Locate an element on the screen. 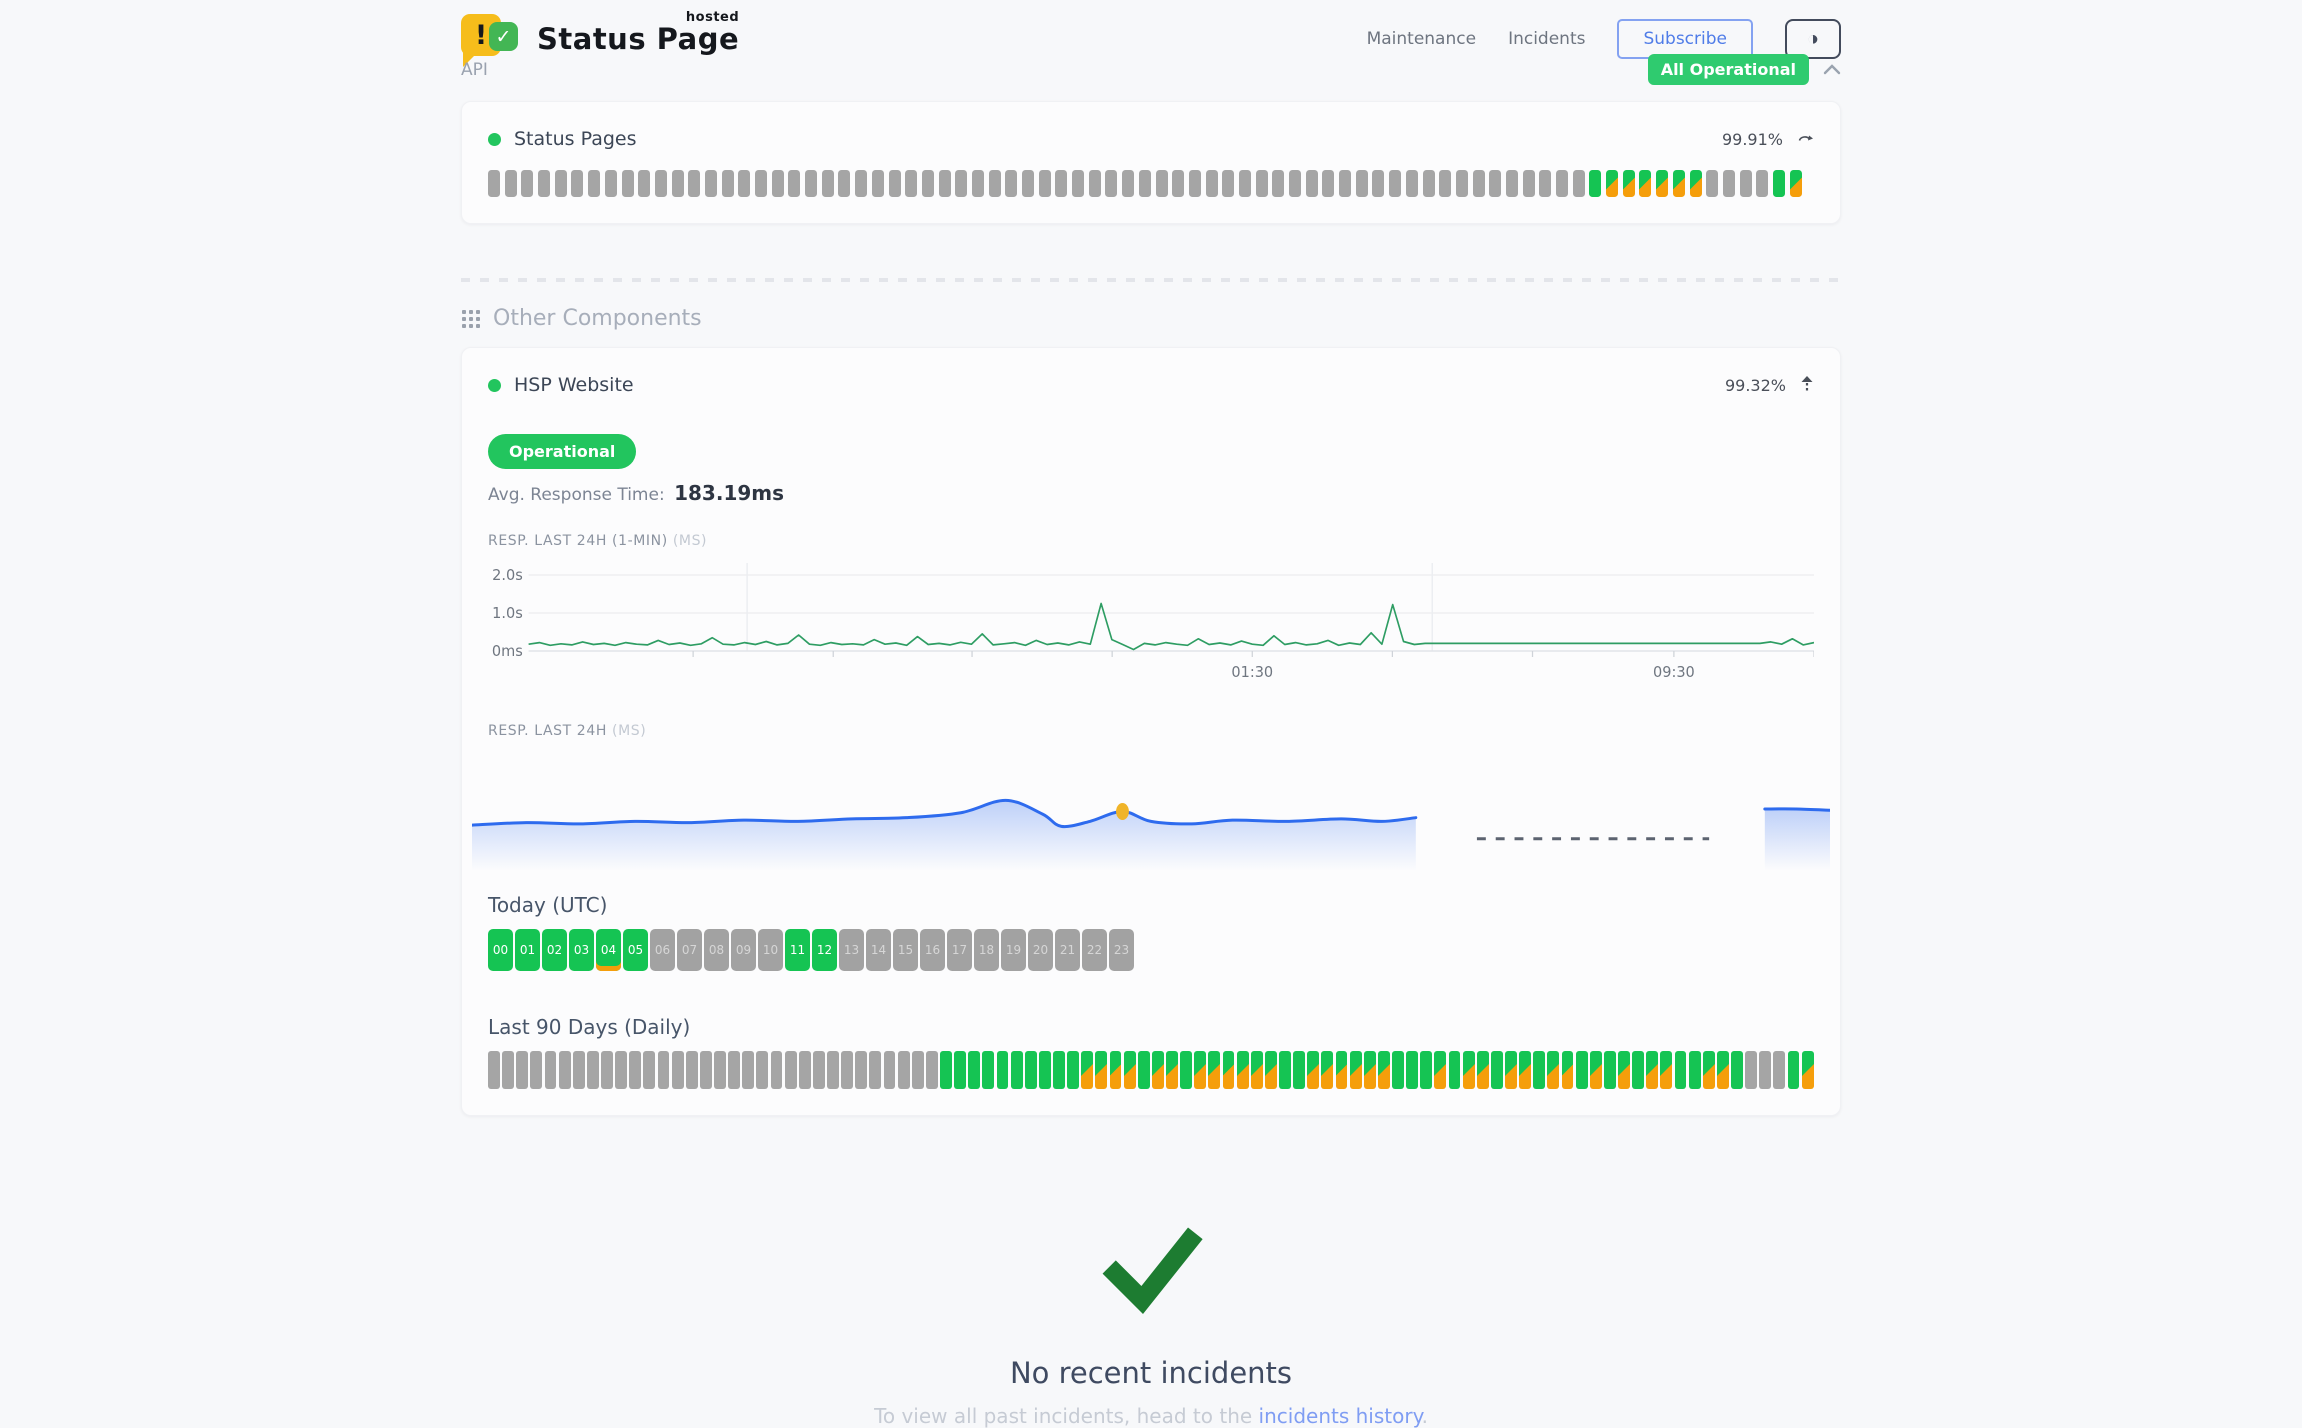  hour-block-06: 06 is located at coordinates (662, 950).